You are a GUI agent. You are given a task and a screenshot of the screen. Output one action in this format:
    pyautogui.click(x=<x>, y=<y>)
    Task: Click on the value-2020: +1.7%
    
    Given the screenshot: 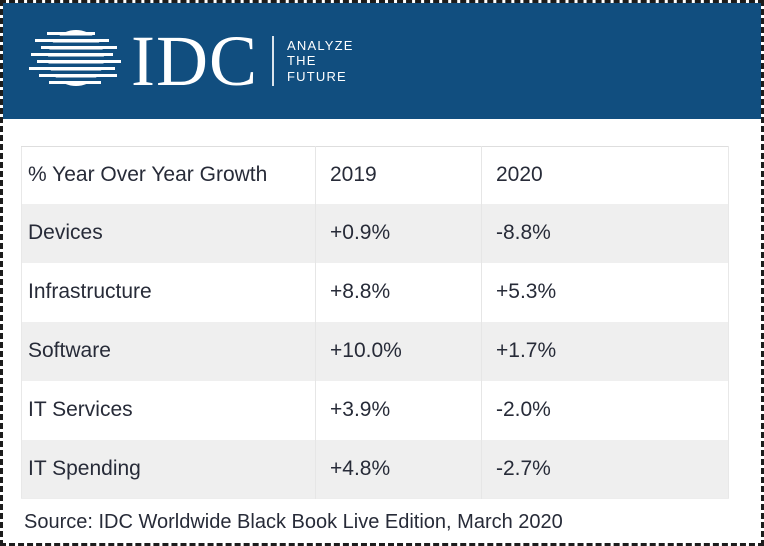 What is the action you would take?
    pyautogui.click(x=605, y=351)
    